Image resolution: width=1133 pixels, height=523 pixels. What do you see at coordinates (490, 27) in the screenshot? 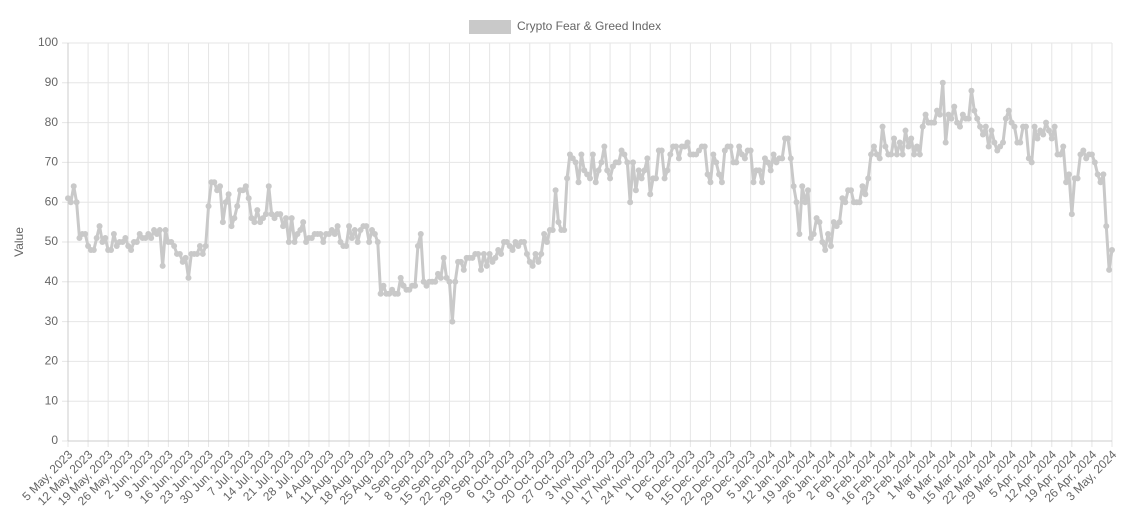
I see `legend-swatch` at bounding box center [490, 27].